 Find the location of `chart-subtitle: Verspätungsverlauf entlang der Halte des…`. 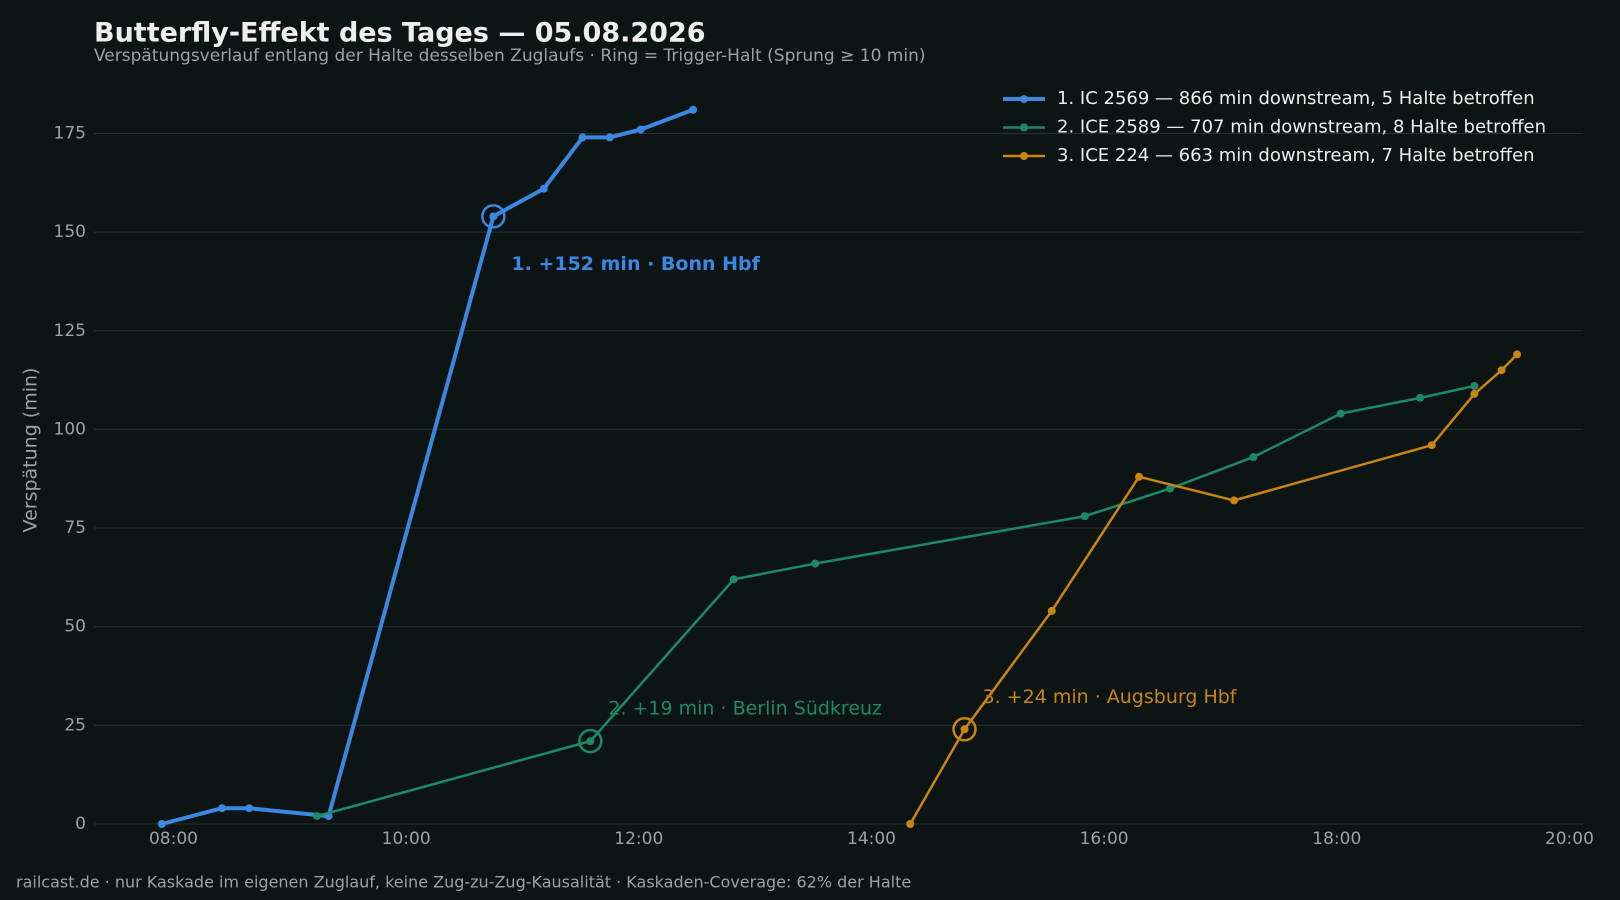

chart-subtitle: Verspätungsverlauf entlang der Halte des… is located at coordinates (510, 56).